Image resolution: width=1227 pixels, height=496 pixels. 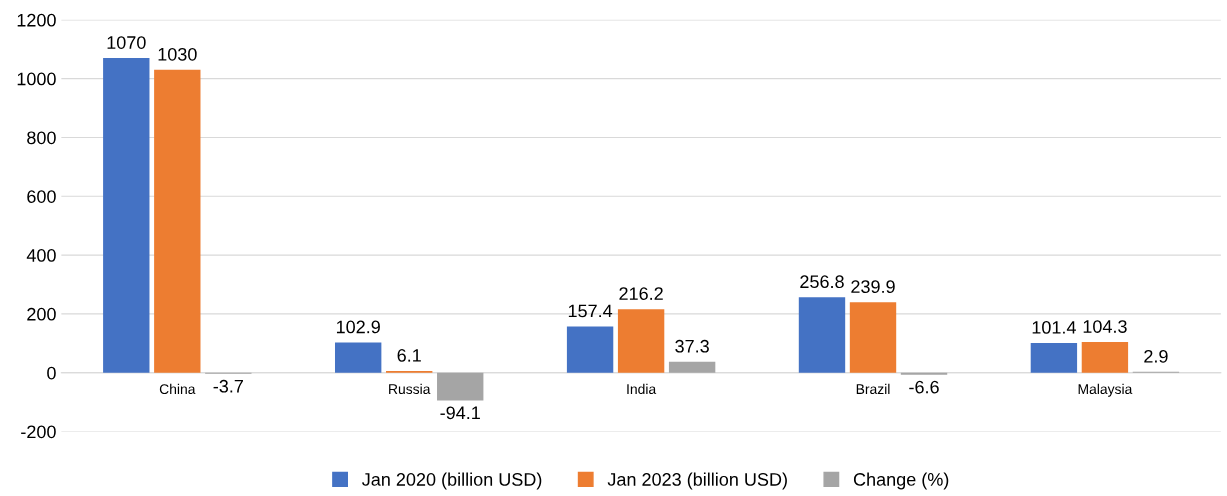 I want to click on x-tick-label: Russia, so click(x=410, y=389).